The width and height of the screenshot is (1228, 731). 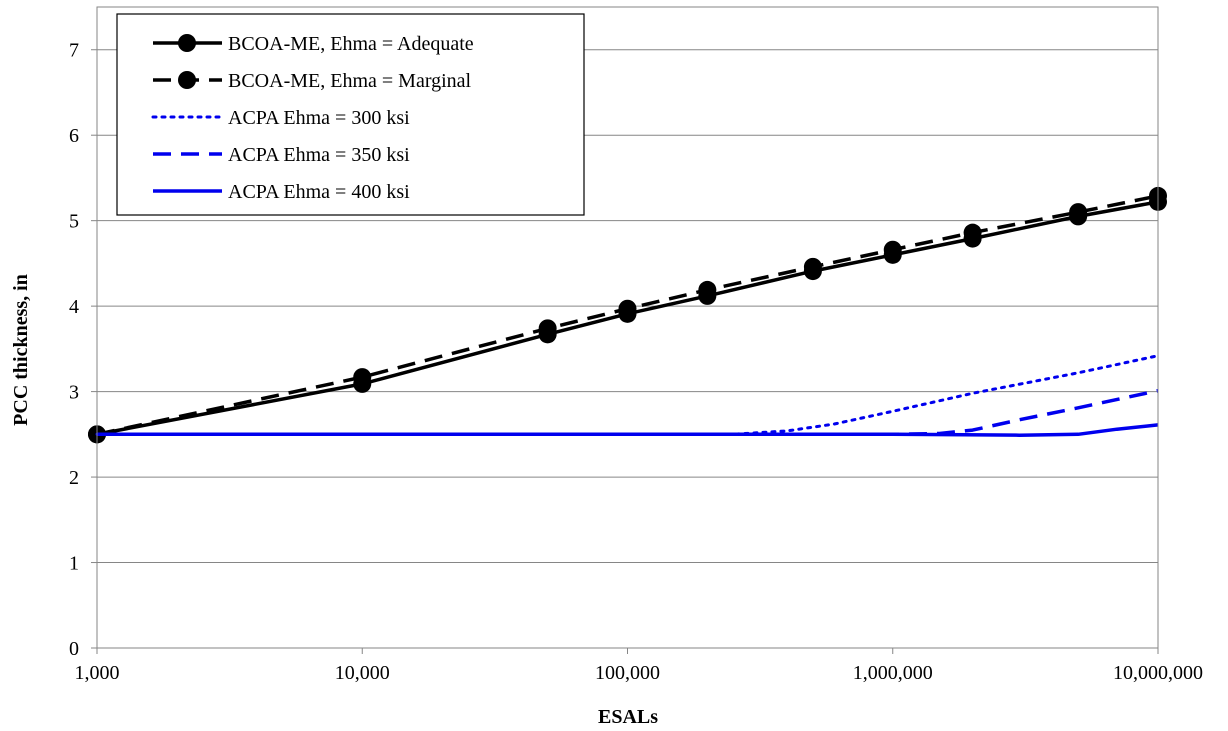 What do you see at coordinates (319, 192) in the screenshot?
I see `legend-label-4: ACPA Ehma = 400 ksi` at bounding box center [319, 192].